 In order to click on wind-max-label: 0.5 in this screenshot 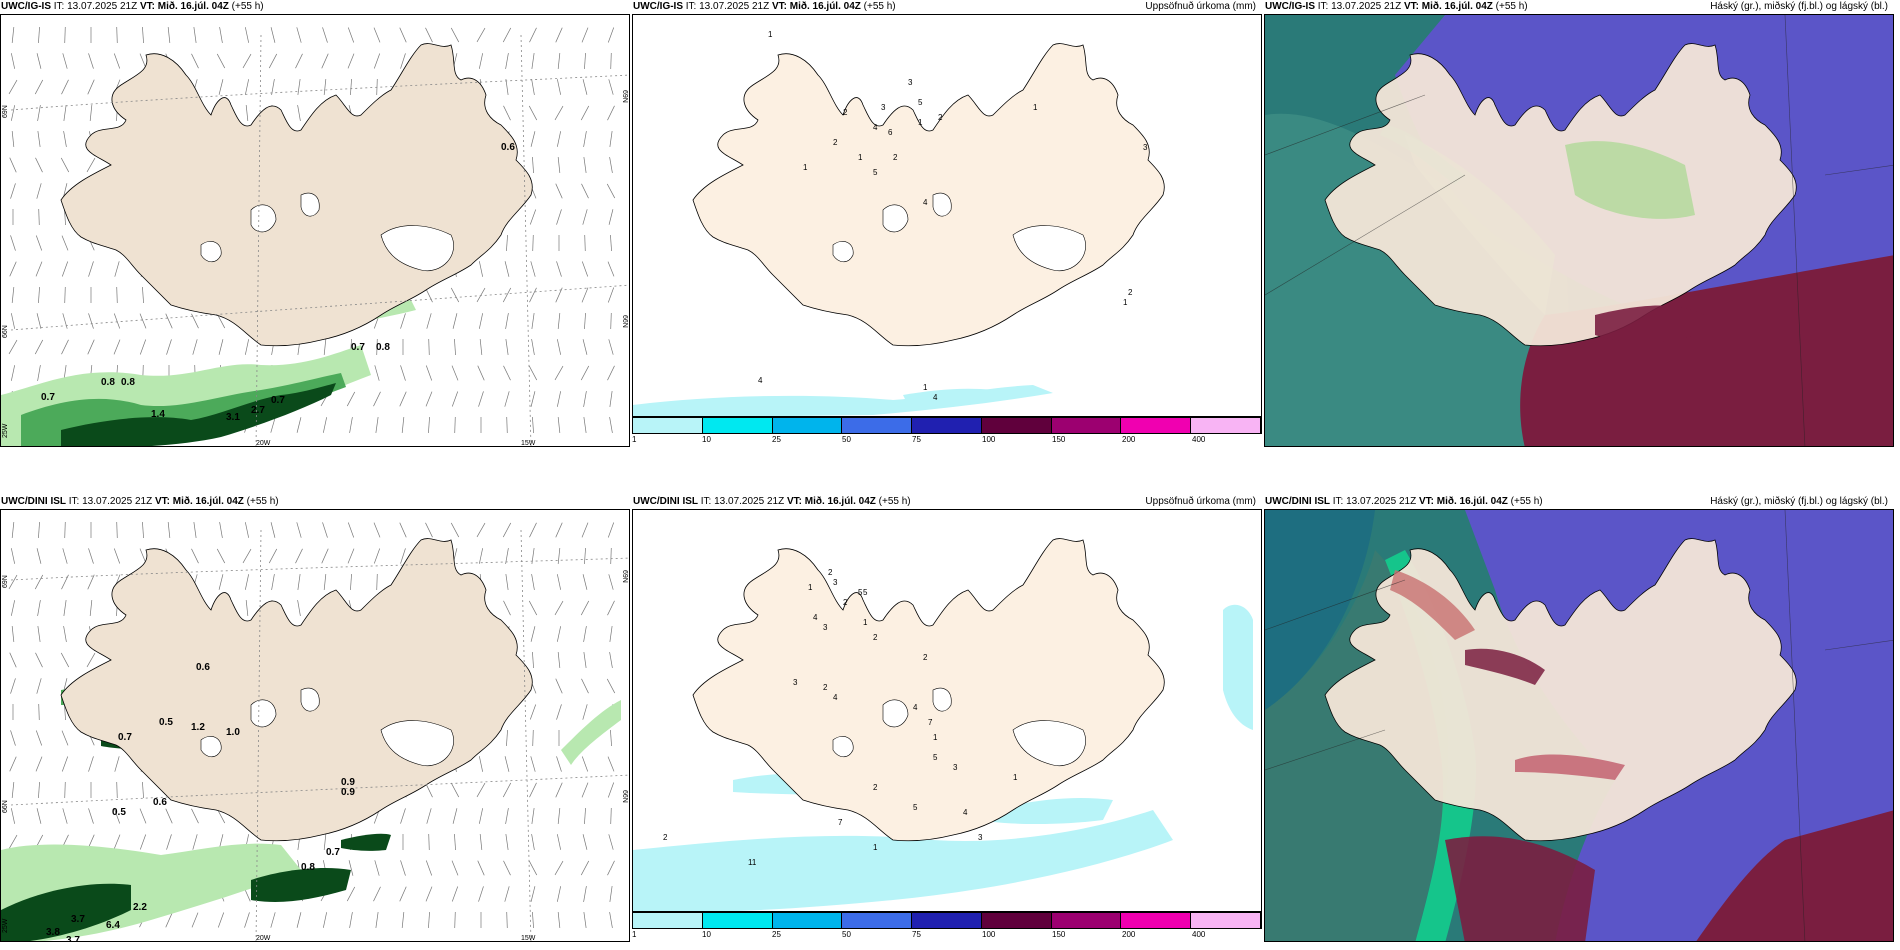, I will do `click(166, 722)`.